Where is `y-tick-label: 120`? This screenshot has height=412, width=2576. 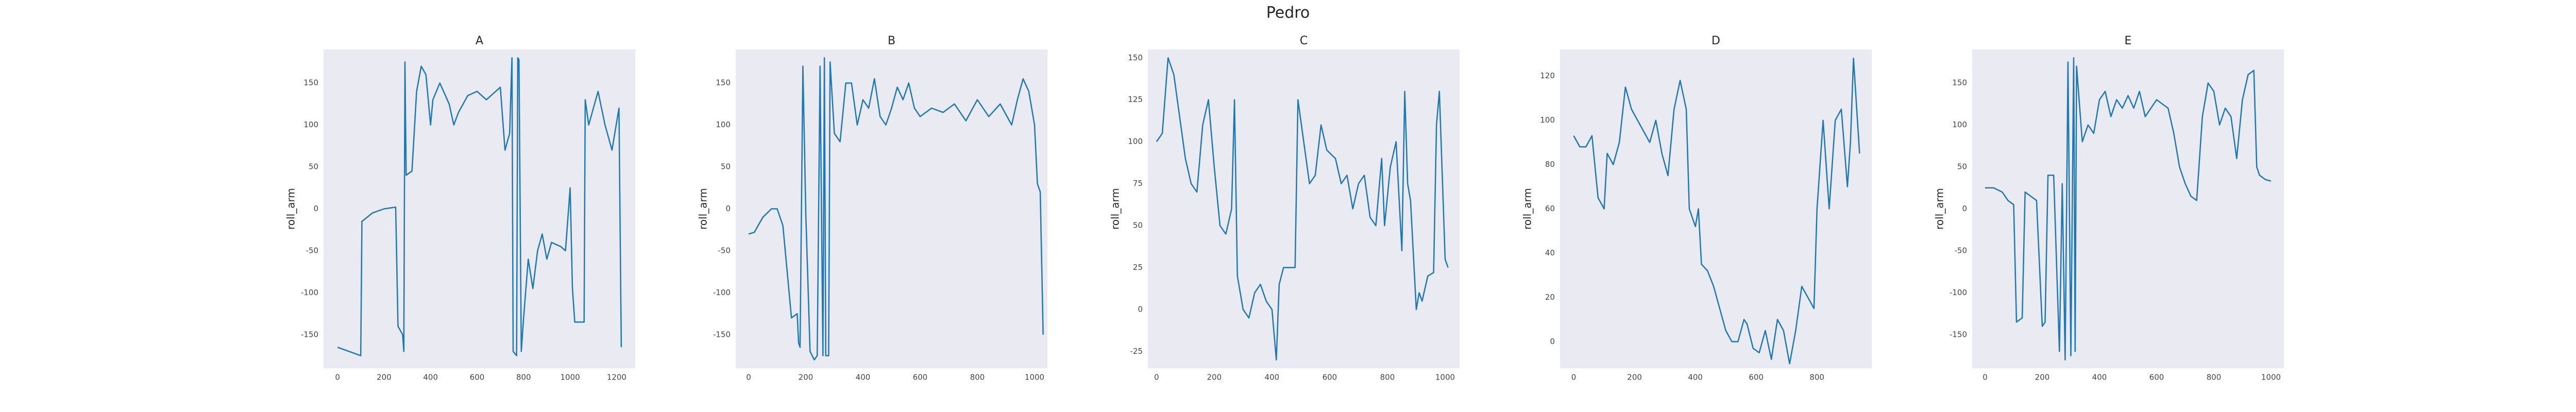 y-tick-label: 120 is located at coordinates (1547, 75).